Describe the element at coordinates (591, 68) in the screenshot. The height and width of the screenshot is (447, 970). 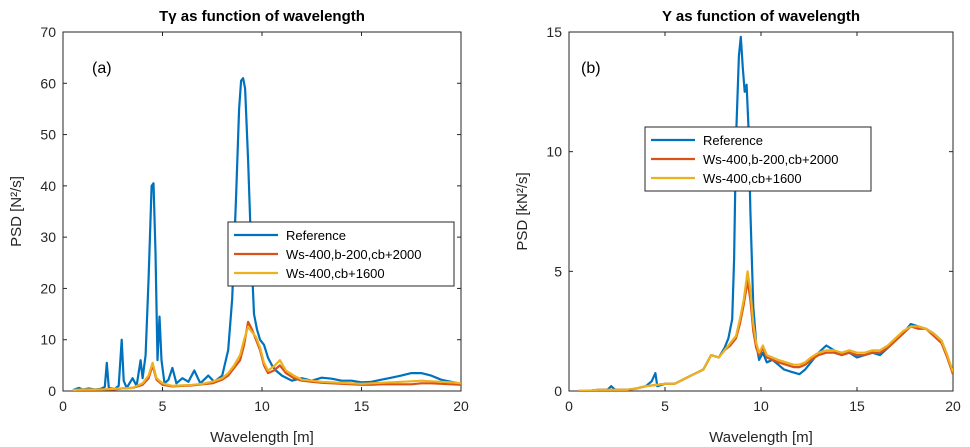
I see `panel-label: (b)` at that location.